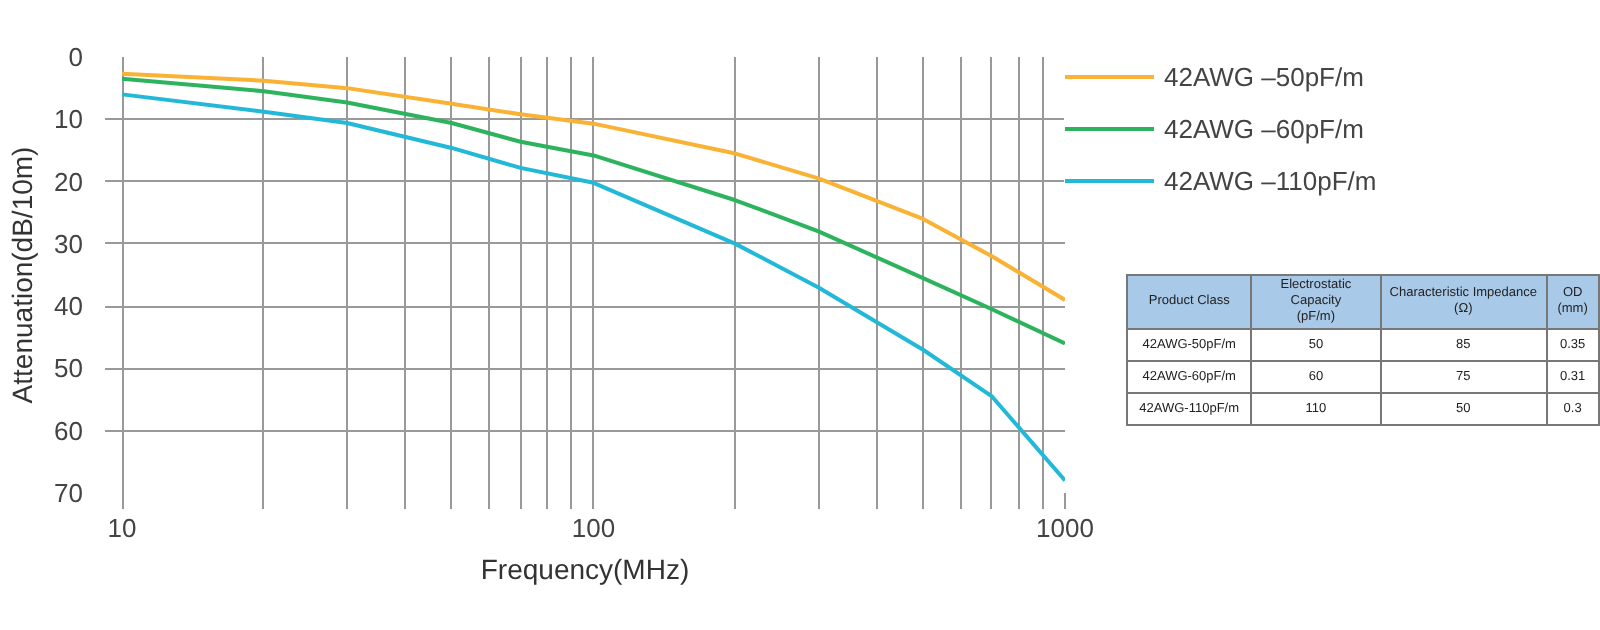  I want to click on y-tick-label: 0, so click(76, 57).